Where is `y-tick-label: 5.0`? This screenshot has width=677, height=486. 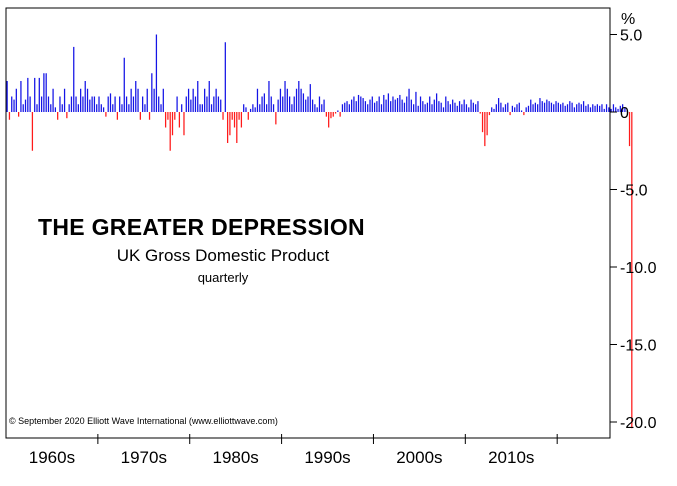 y-tick-label: 5.0 is located at coordinates (631, 36).